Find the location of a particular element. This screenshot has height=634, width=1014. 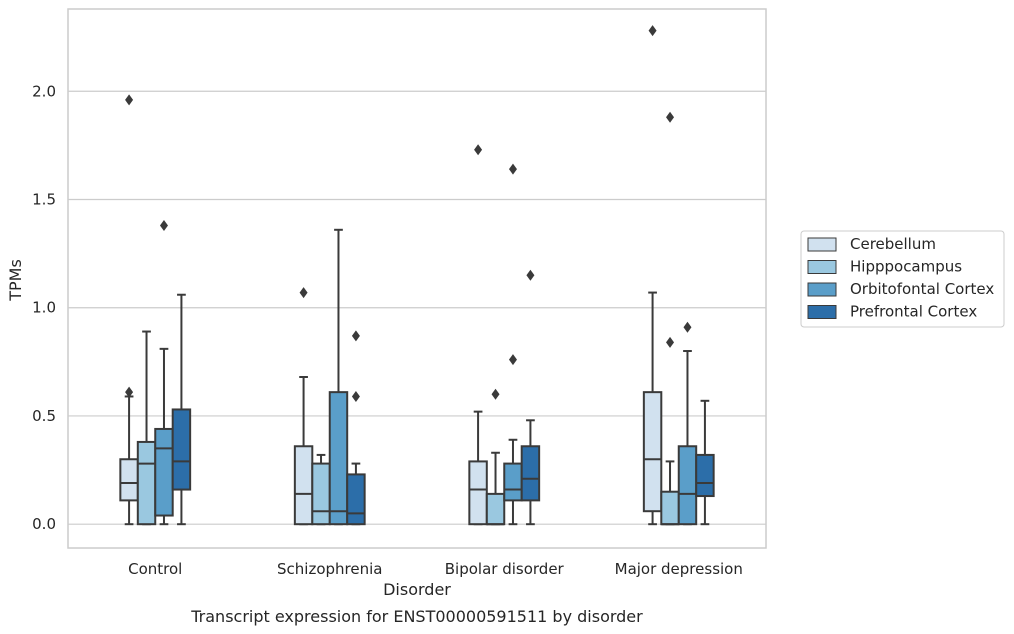

x-tick-label: Control is located at coordinates (155, 569).